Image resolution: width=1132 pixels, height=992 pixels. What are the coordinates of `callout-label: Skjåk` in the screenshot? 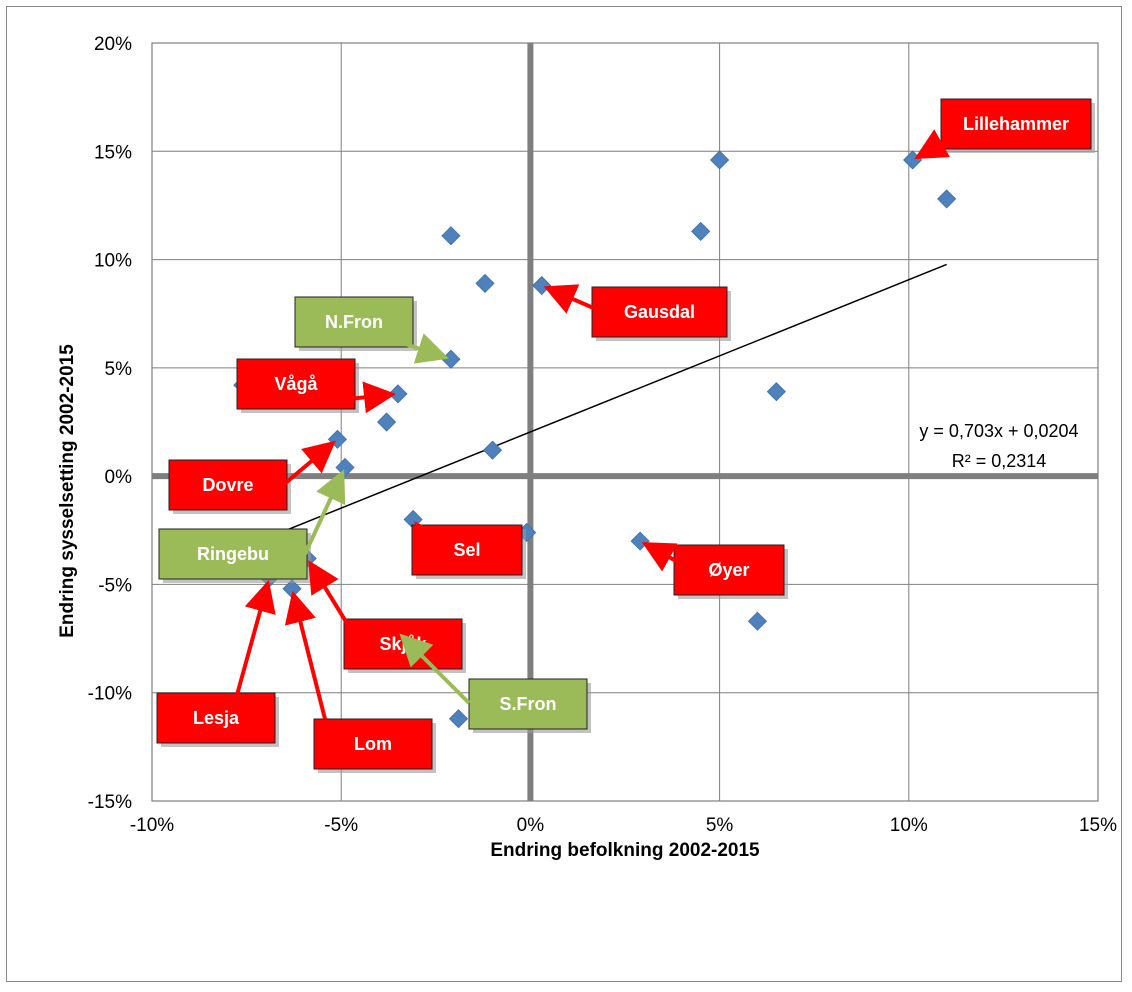 It's located at (403, 644).